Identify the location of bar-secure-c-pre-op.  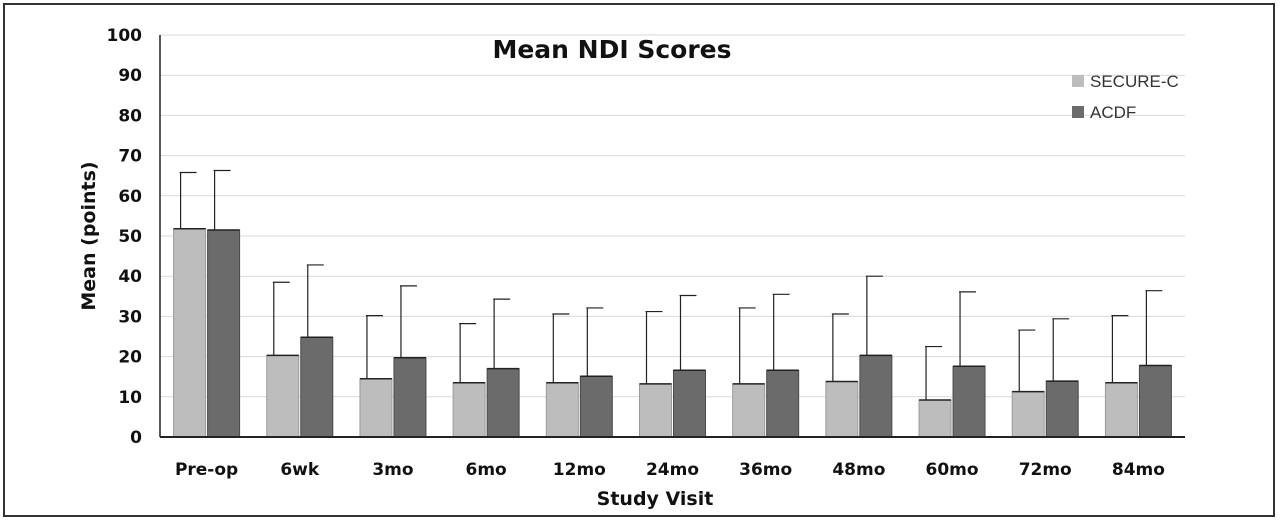
(190, 333).